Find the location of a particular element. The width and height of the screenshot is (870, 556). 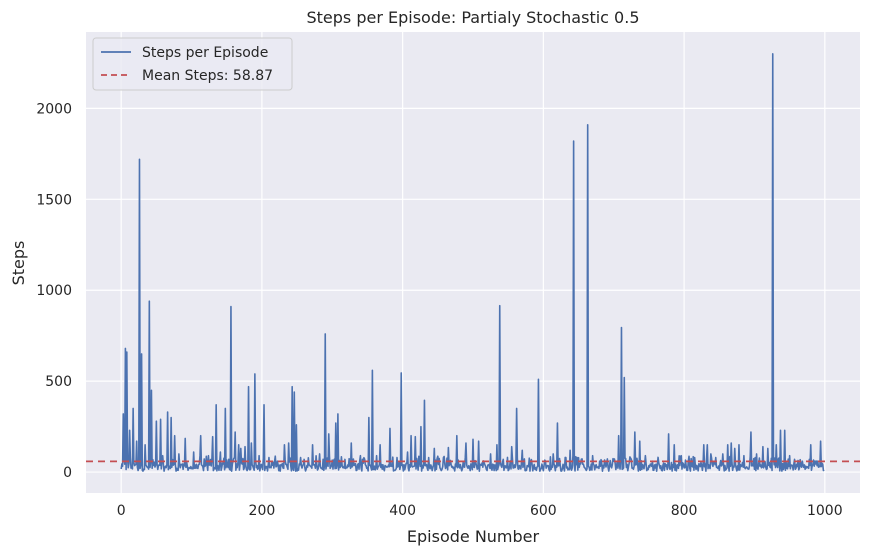

y-tick-label: 500 is located at coordinates (58, 382).